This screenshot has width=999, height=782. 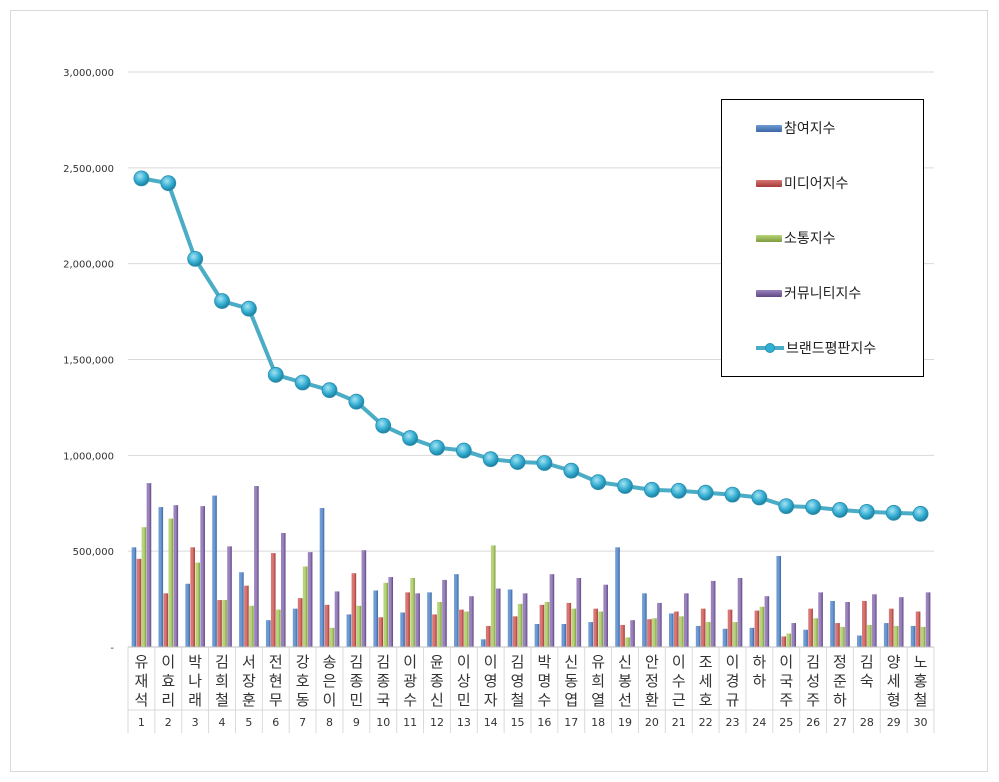 What do you see at coordinates (816, 184) in the screenshot?
I see `legend-label-media: 미디어지수` at bounding box center [816, 184].